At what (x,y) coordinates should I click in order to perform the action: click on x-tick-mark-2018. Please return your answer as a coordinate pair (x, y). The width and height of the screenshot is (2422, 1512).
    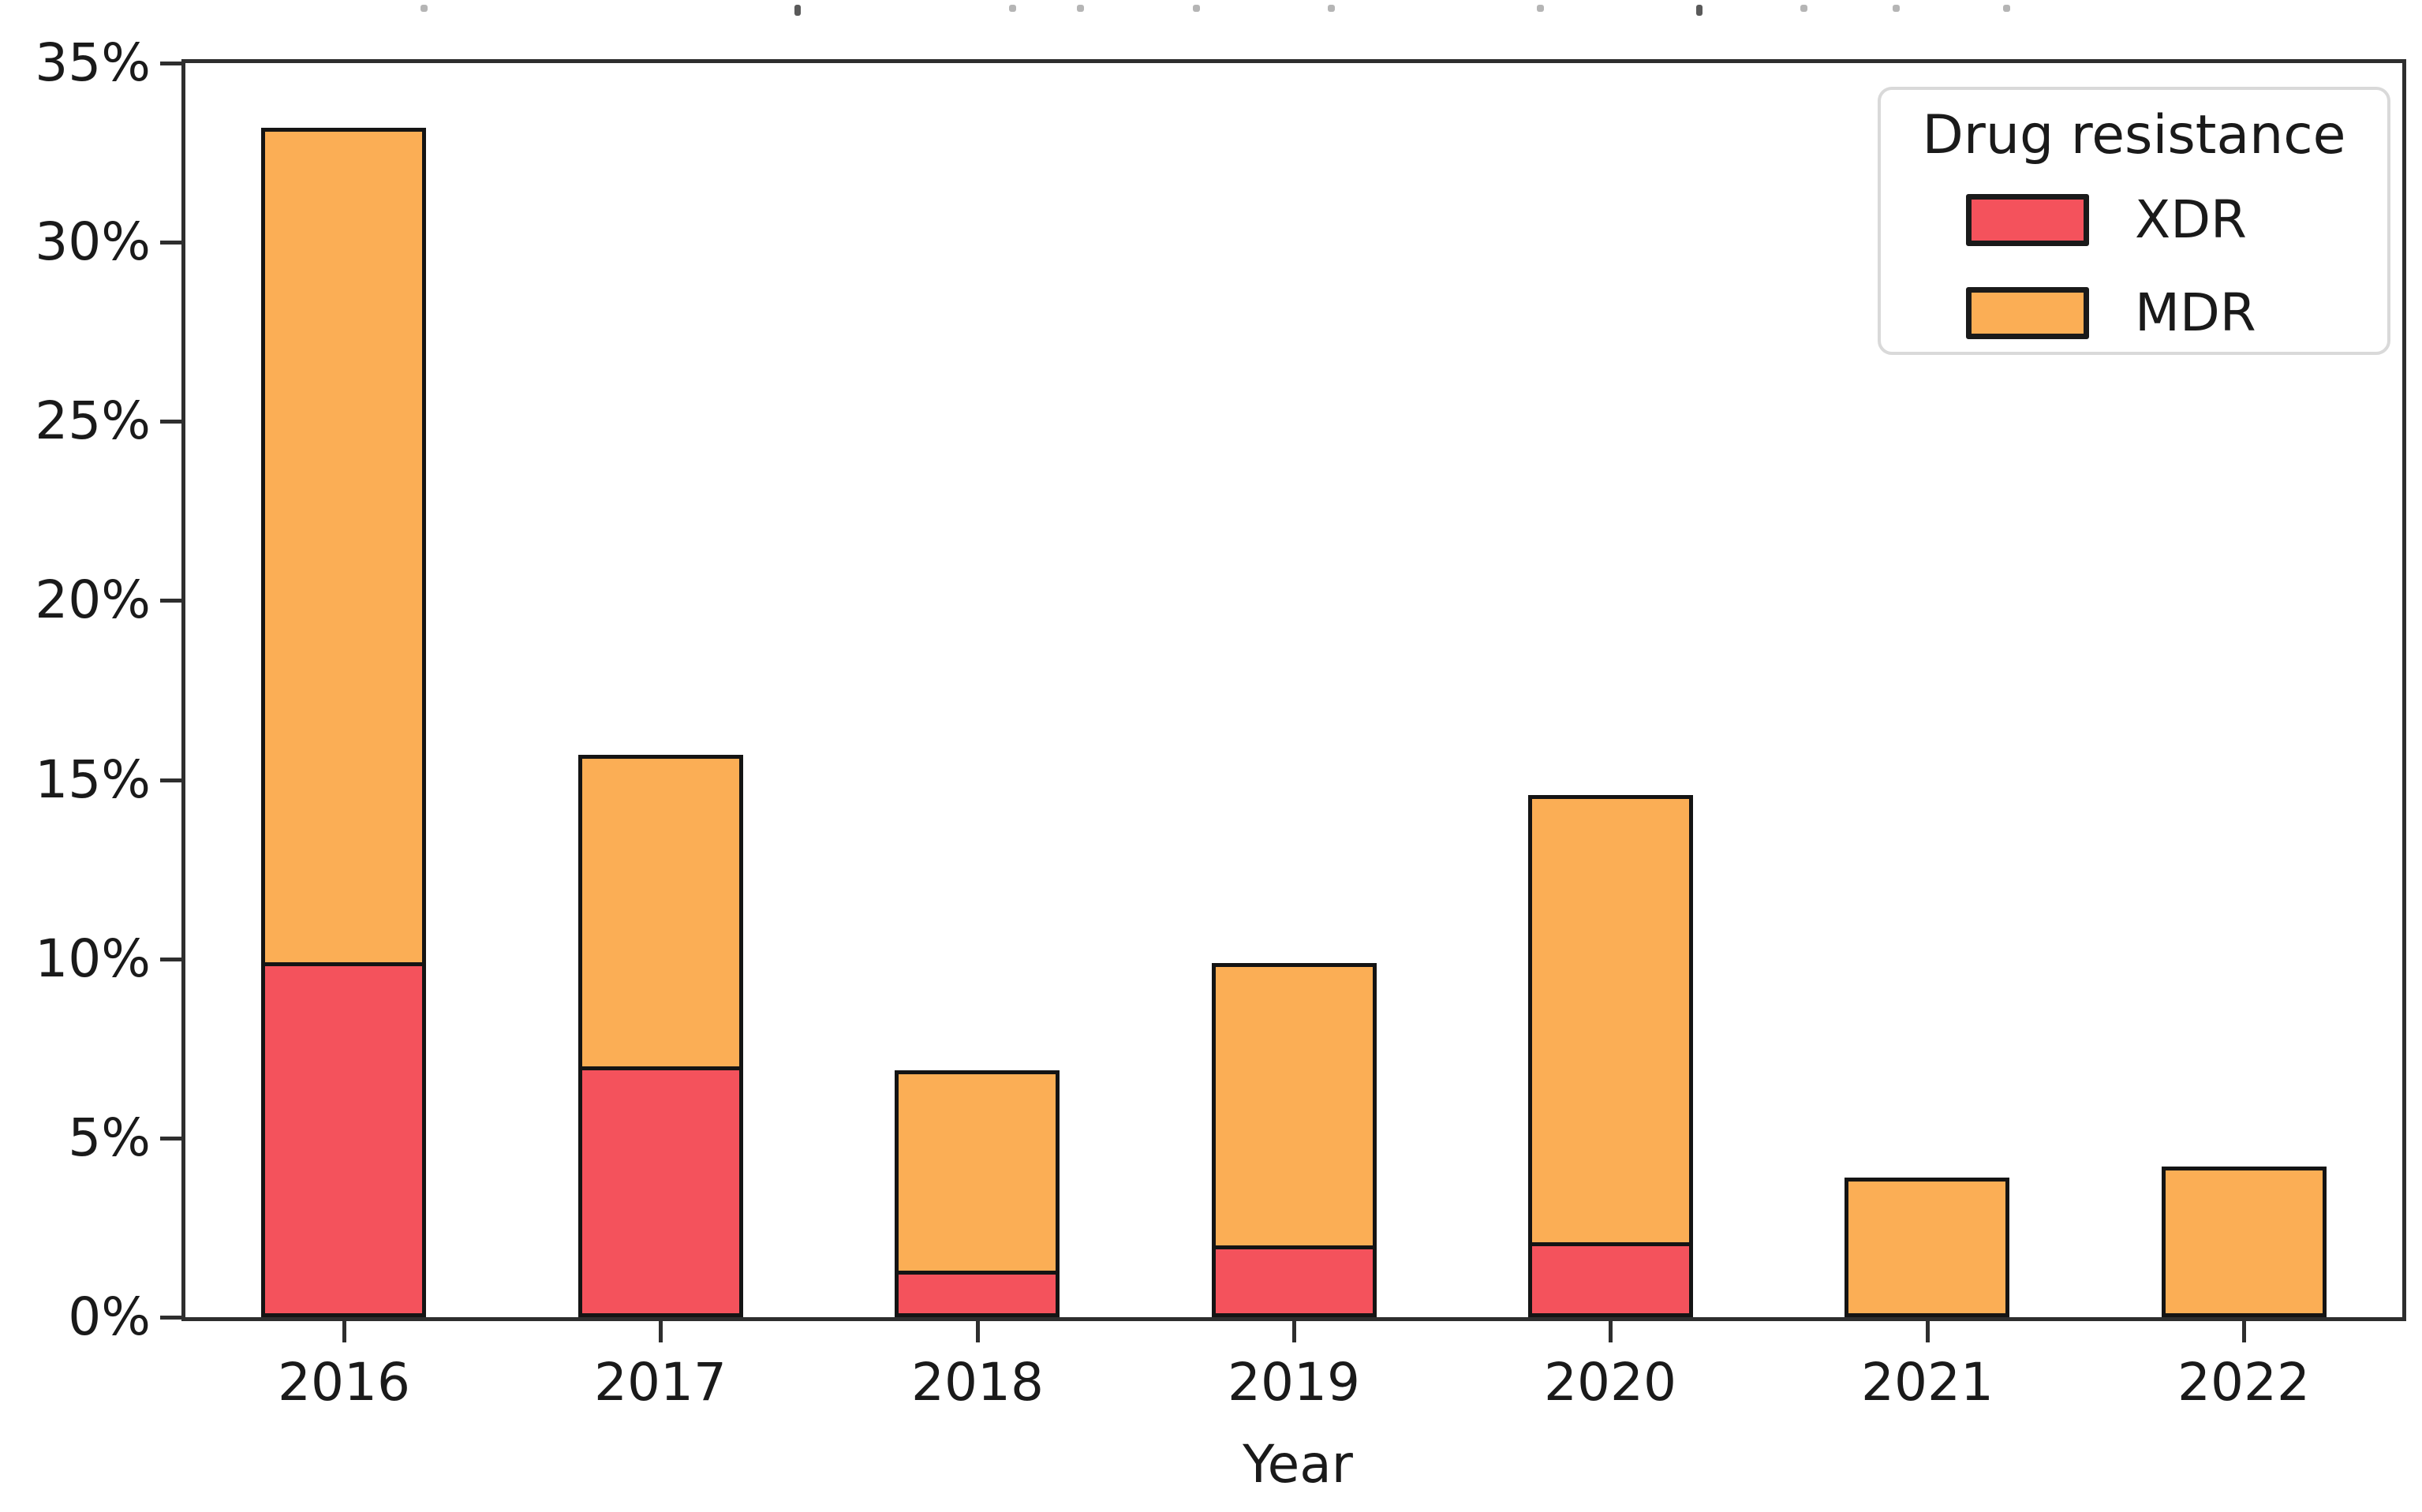
    Looking at the image, I should click on (978, 1331).